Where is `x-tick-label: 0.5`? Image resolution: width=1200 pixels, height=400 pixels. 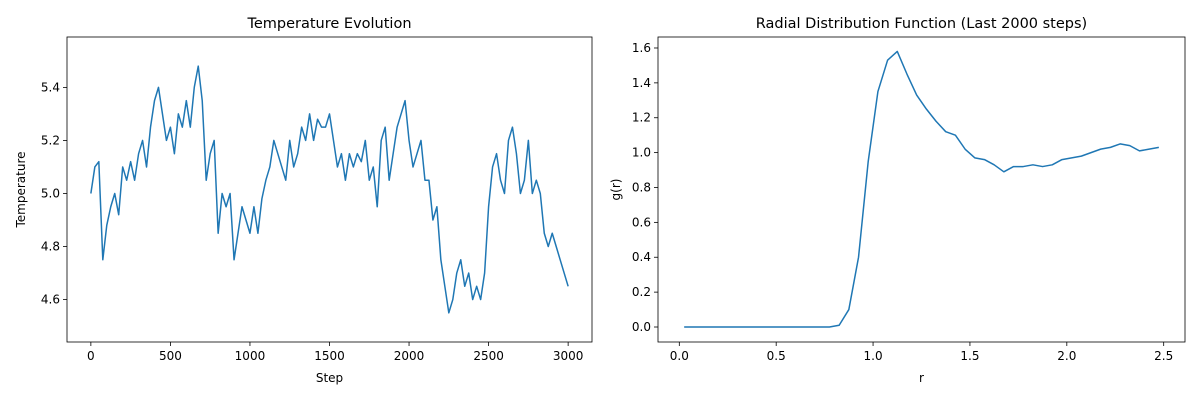
x-tick-label: 0.5 is located at coordinates (776, 356).